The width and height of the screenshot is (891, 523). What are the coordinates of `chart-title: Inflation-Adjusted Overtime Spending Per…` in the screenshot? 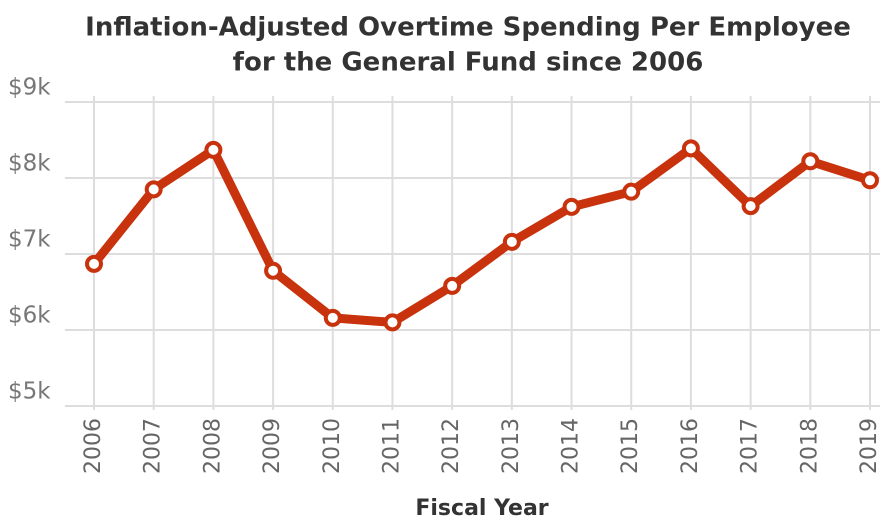 It's located at (468, 28).